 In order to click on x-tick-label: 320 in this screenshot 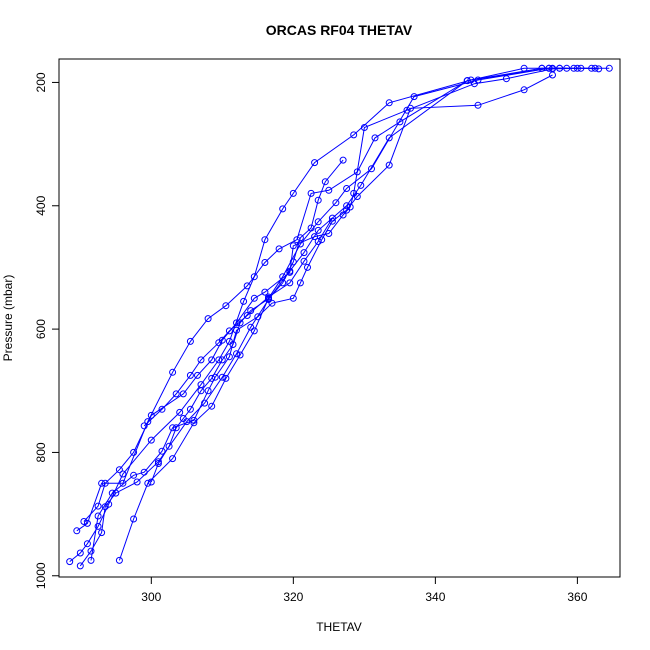, I will do `click(293, 597)`.